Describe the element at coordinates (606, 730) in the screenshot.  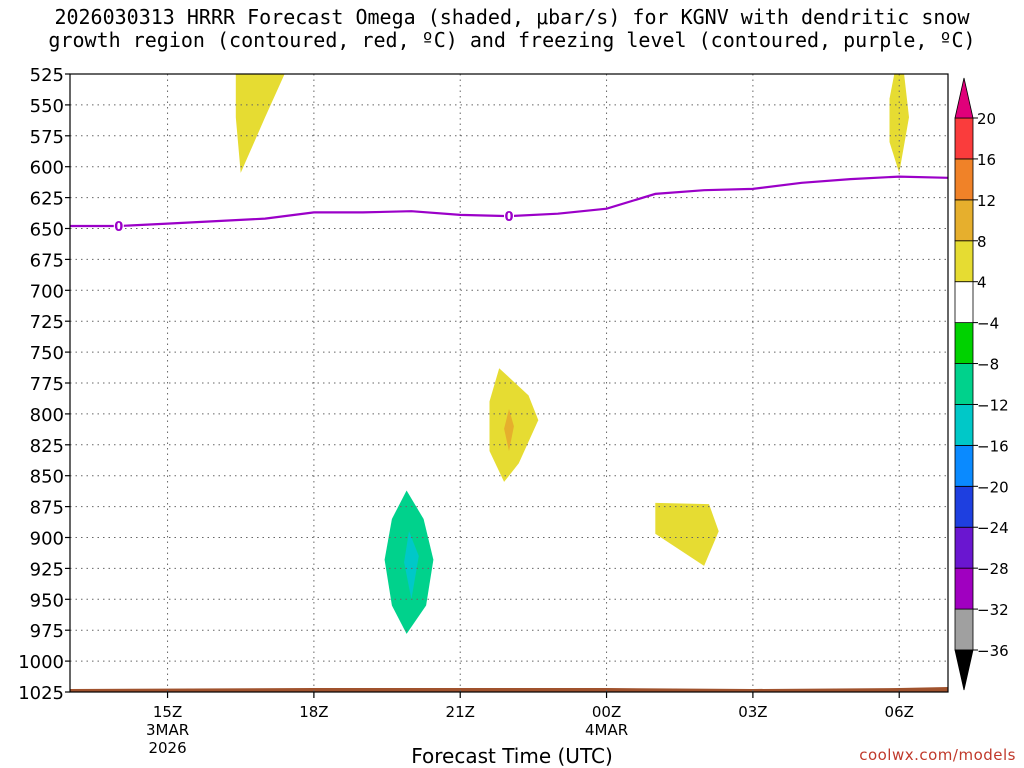
I see `x-tick-date-00Z: 4MAR` at that location.